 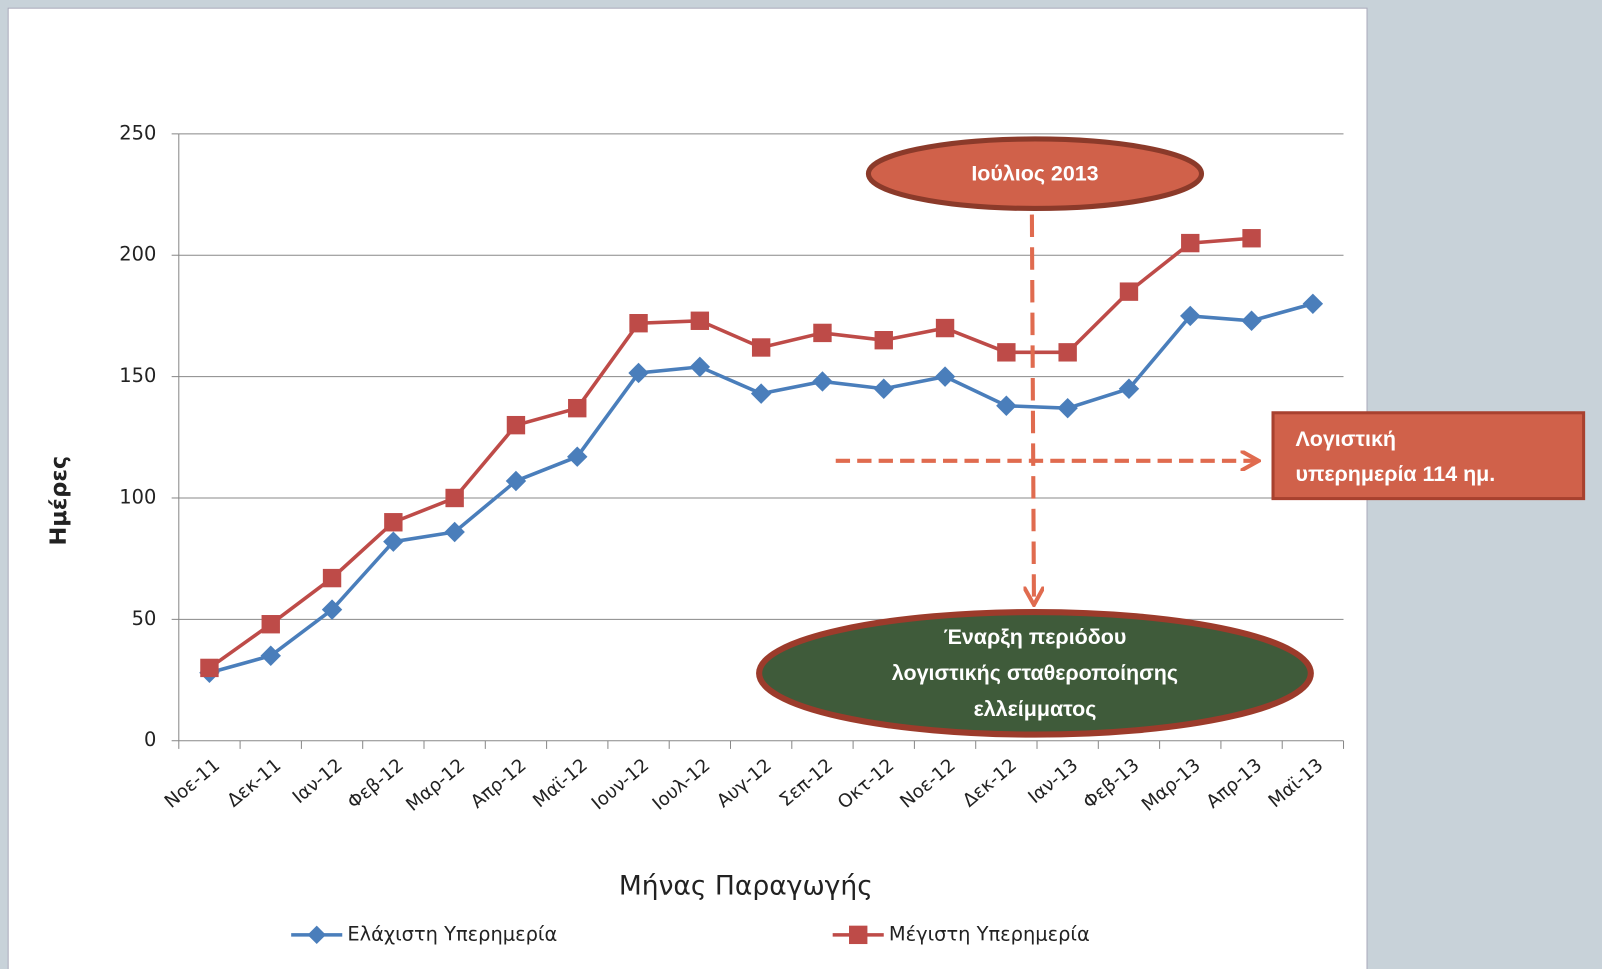 I want to click on y-tick-label: 0, so click(x=150, y=739).